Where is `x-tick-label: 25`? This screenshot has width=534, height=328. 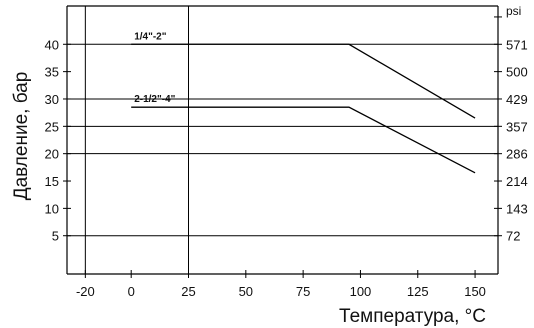
x-tick-label: 25 is located at coordinates (188, 291).